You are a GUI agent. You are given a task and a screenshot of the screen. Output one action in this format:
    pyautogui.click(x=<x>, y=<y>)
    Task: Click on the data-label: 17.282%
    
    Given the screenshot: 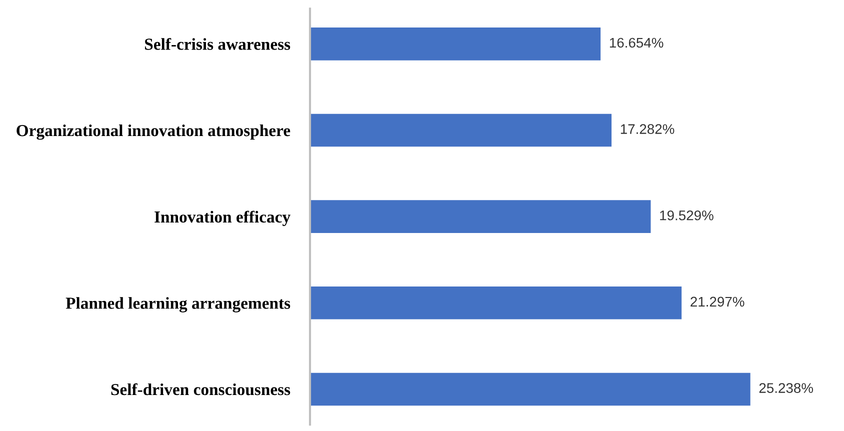 What is the action you would take?
    pyautogui.click(x=647, y=129)
    